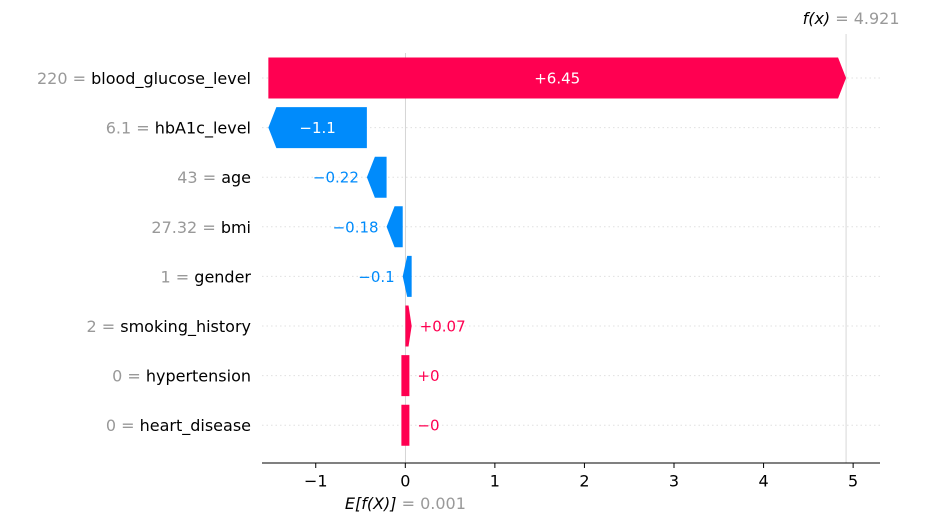 The height and width of the screenshot is (523, 940). Describe the element at coordinates (195, 426) in the screenshot. I see `feature-name: heart_disease` at that location.